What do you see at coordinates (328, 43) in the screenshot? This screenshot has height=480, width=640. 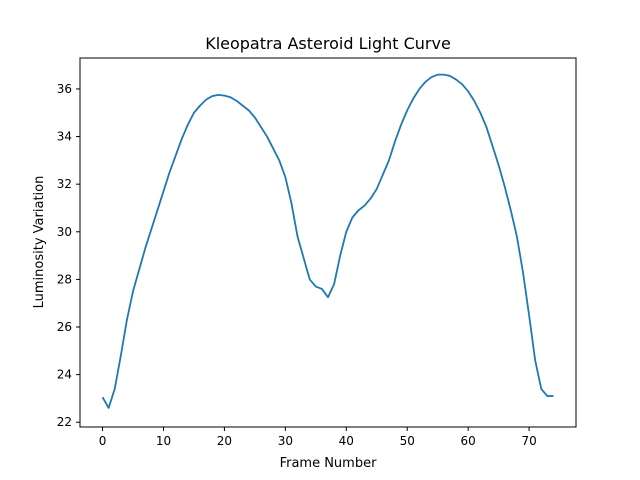 I see `chart-title: Kleopatra Asteroid Light Curve` at bounding box center [328, 43].